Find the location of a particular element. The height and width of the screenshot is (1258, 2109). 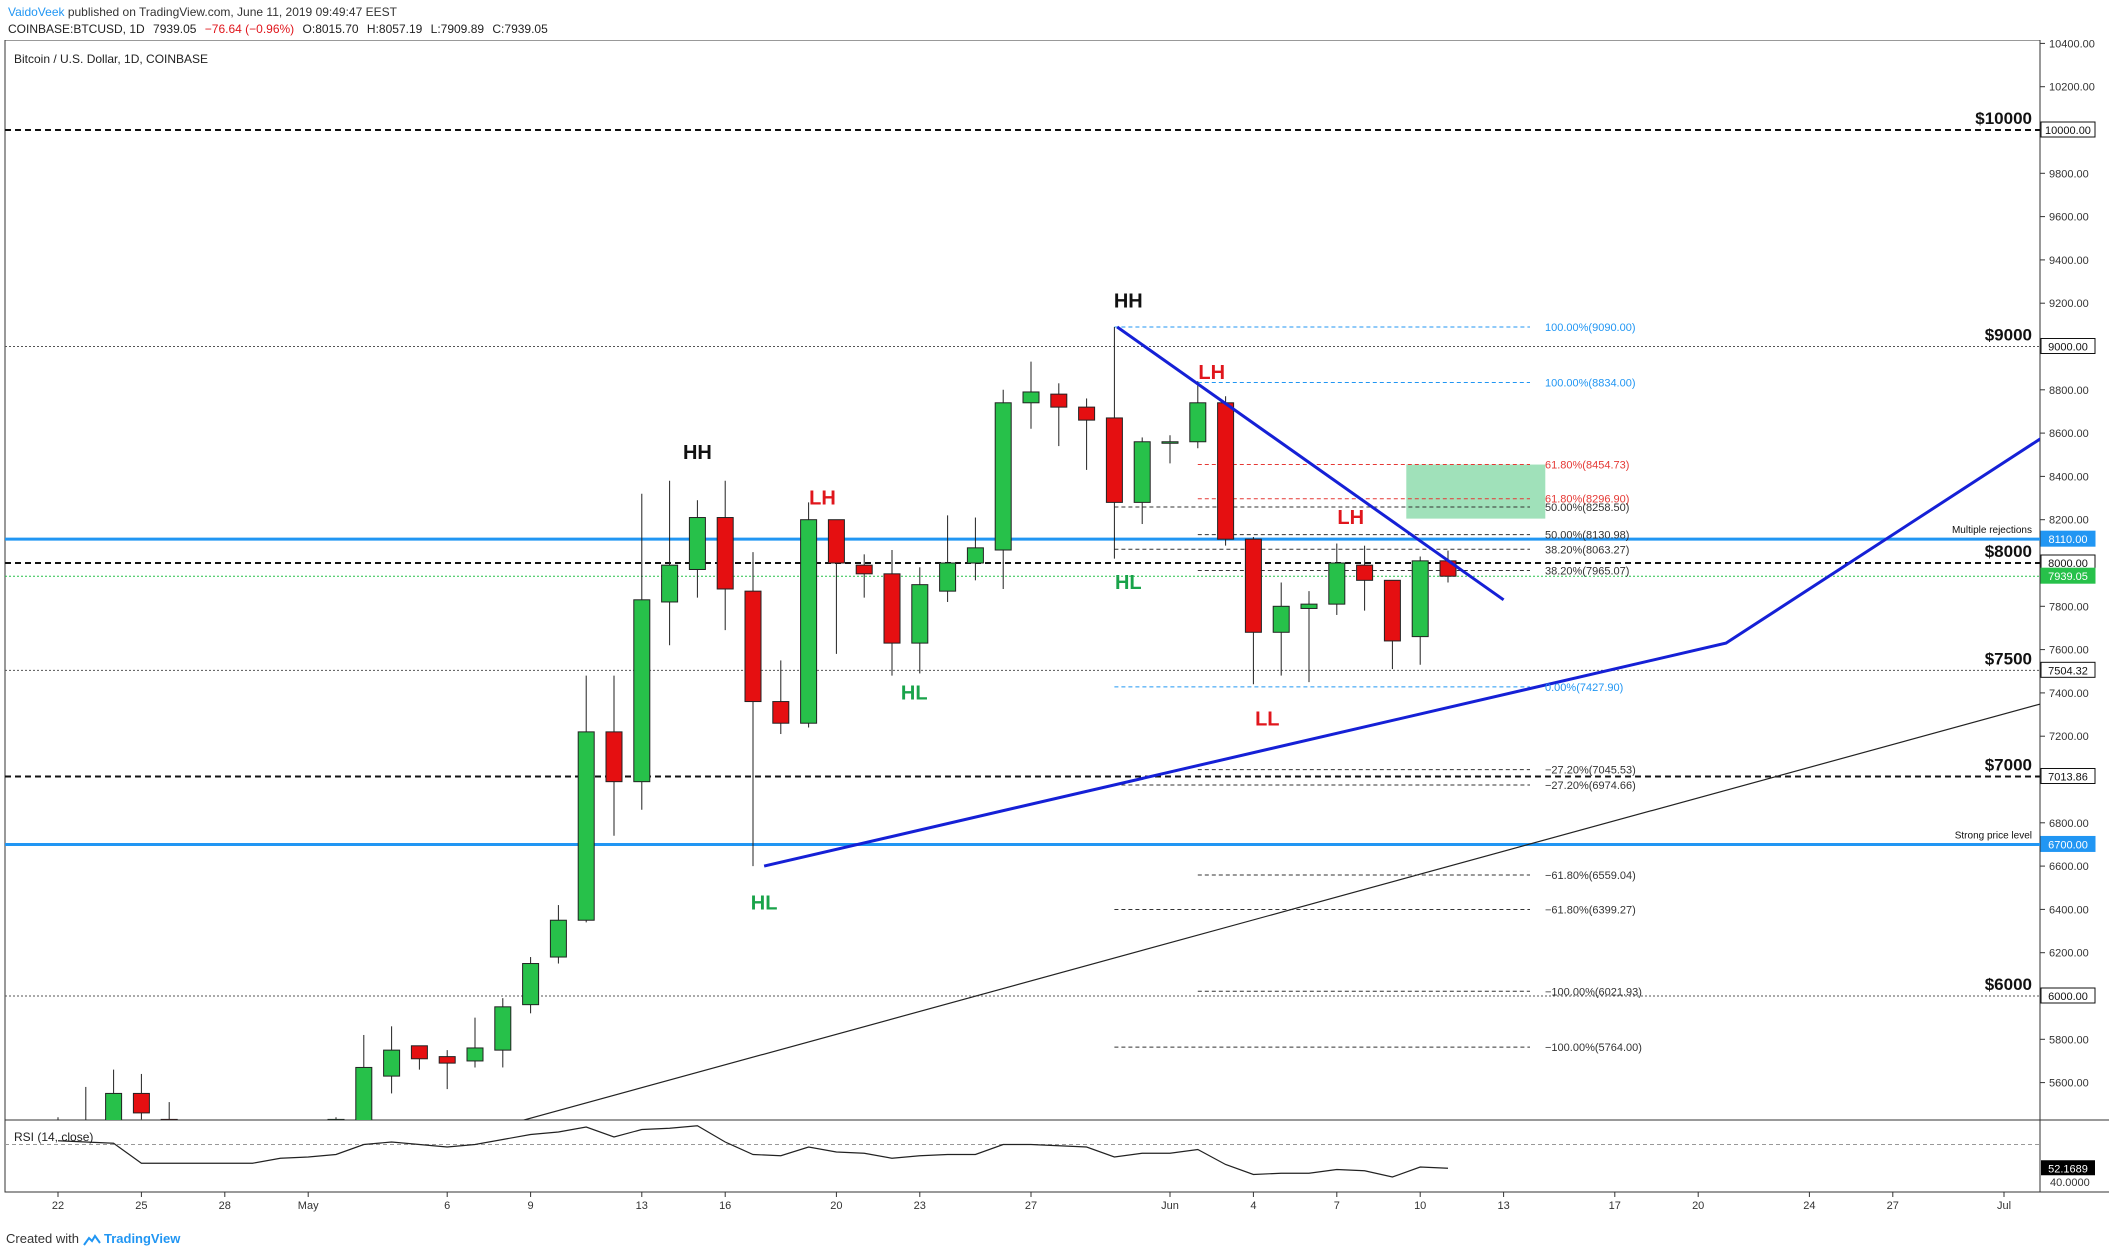

price-tag: 10000.00 is located at coordinates (2068, 129).